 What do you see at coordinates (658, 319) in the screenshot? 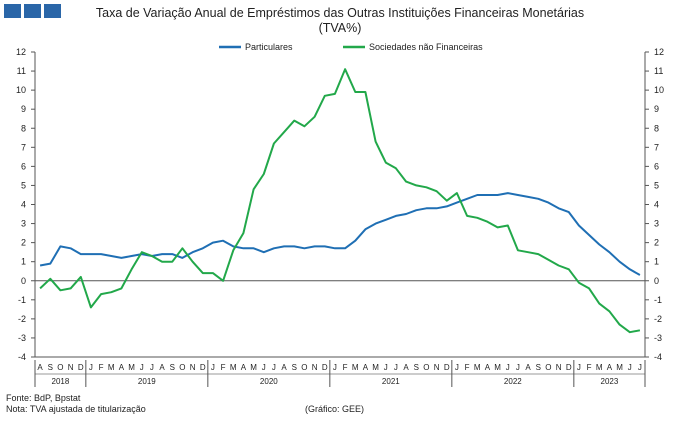
I see `y-tick-label-right: -2` at bounding box center [658, 319].